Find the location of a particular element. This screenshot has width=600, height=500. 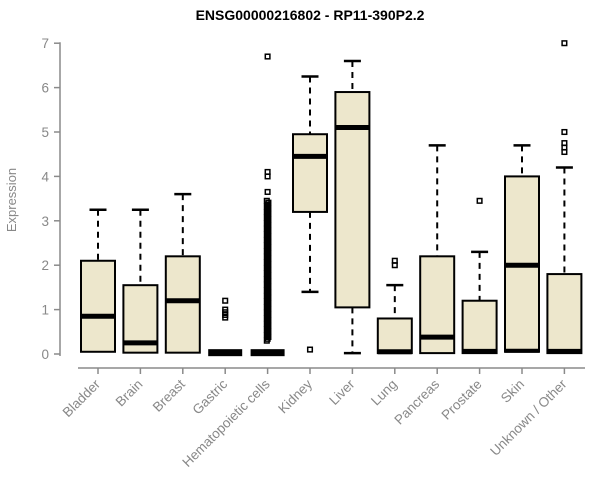

y-tick-label: 5 is located at coordinates (45, 132).